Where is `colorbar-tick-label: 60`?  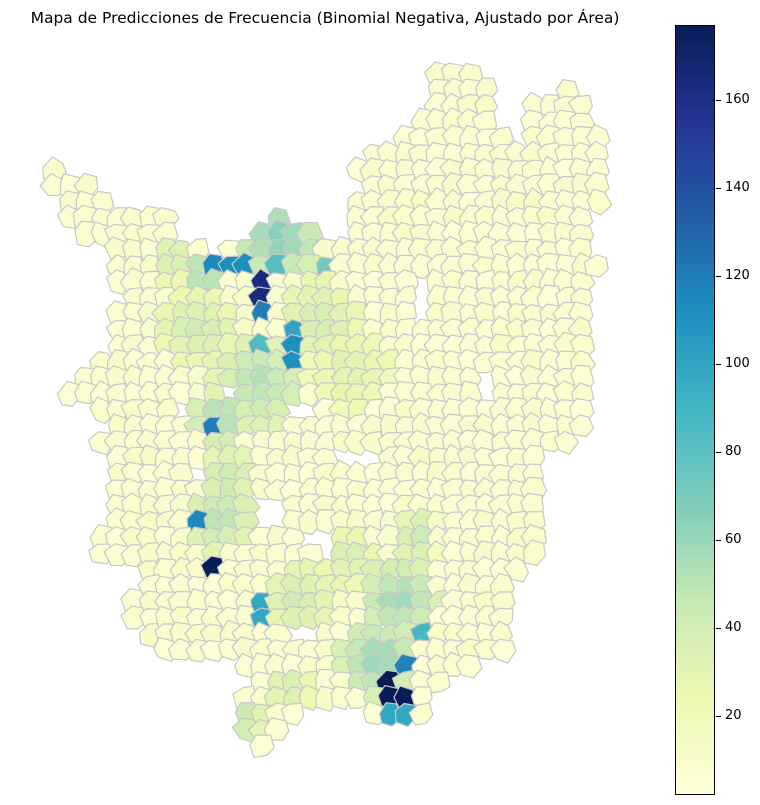 colorbar-tick-label: 60 is located at coordinates (733, 539).